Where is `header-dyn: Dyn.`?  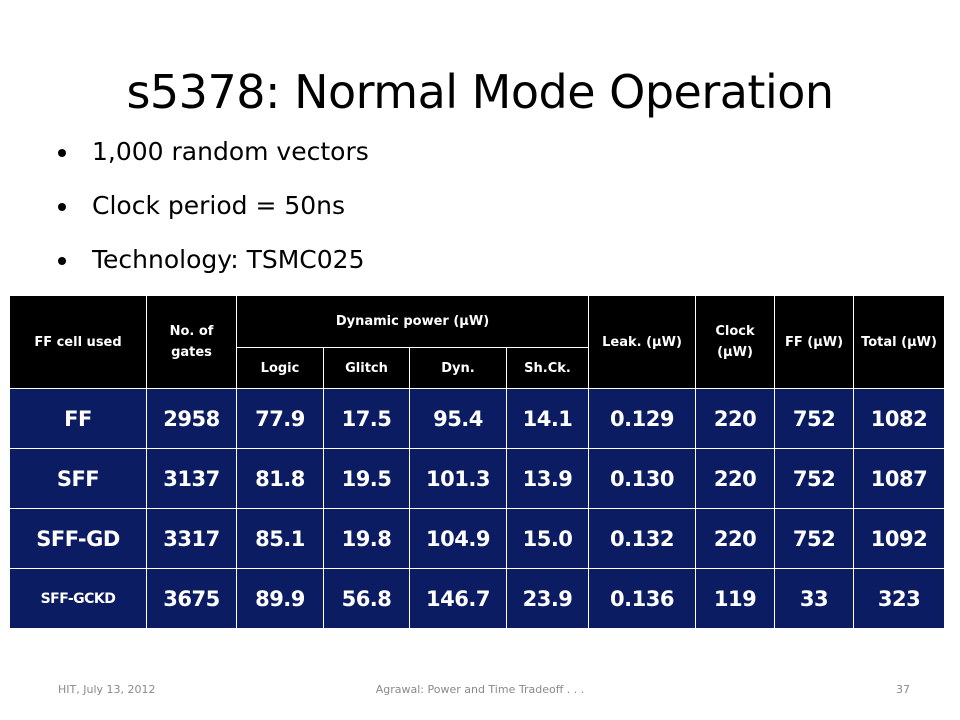 header-dyn: Dyn. is located at coordinates (458, 368).